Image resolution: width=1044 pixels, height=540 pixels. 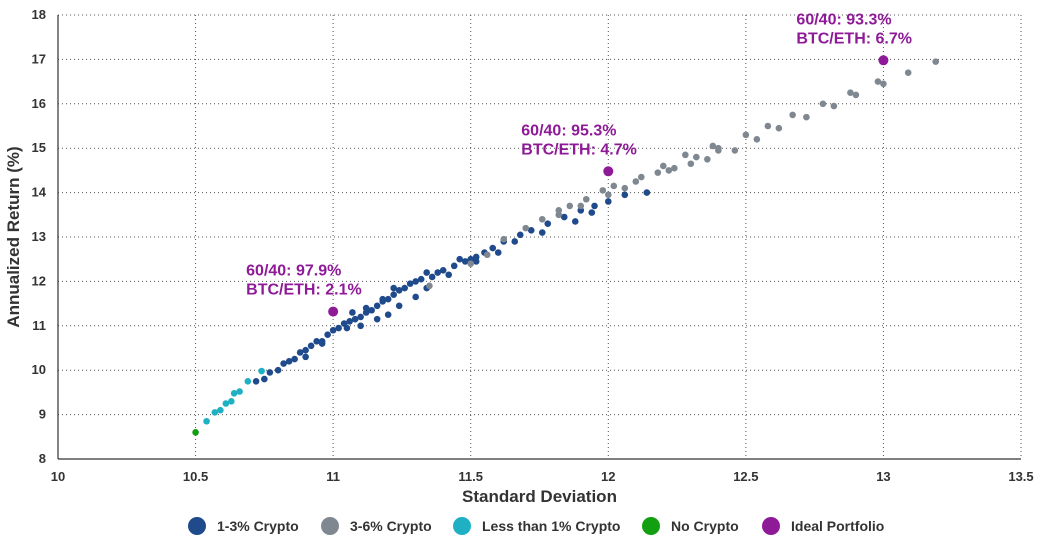 What do you see at coordinates (568, 130) in the screenshot?
I see `annotation-label: 60/40: 95.3%` at bounding box center [568, 130].